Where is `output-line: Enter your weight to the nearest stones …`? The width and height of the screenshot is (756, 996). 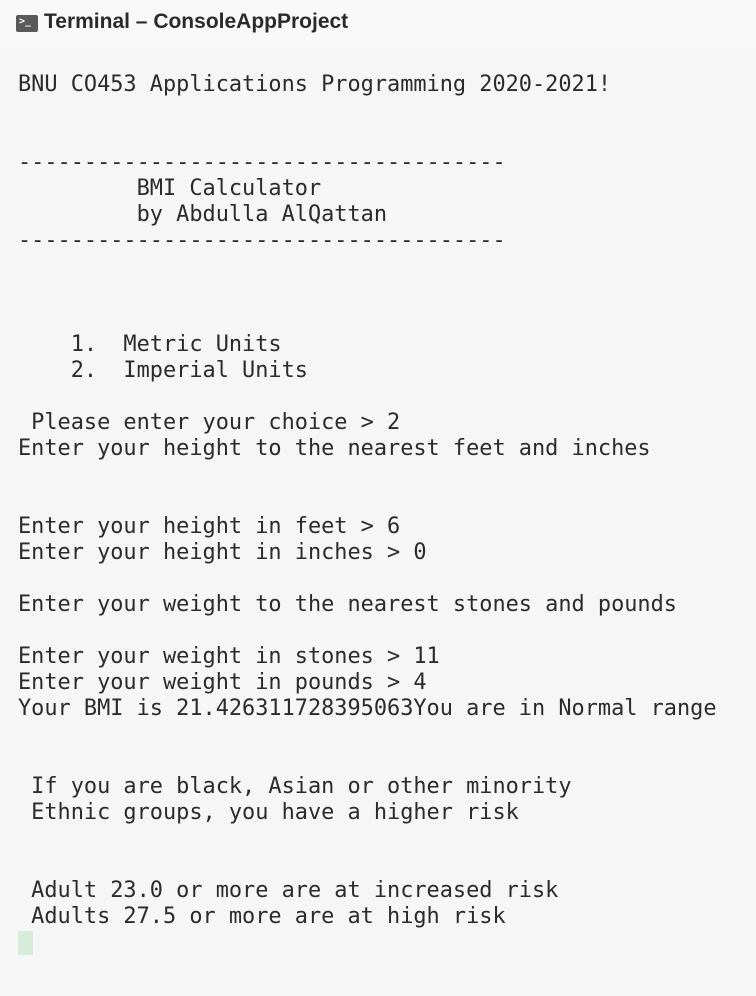
output-line: Enter your weight to the nearest stones … is located at coordinates (347, 604).